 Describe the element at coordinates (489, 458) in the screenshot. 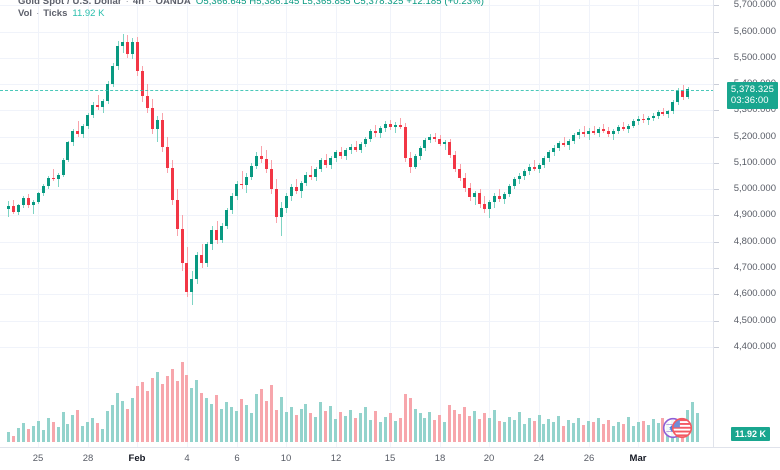

I see `time-tick-label: 20` at that location.